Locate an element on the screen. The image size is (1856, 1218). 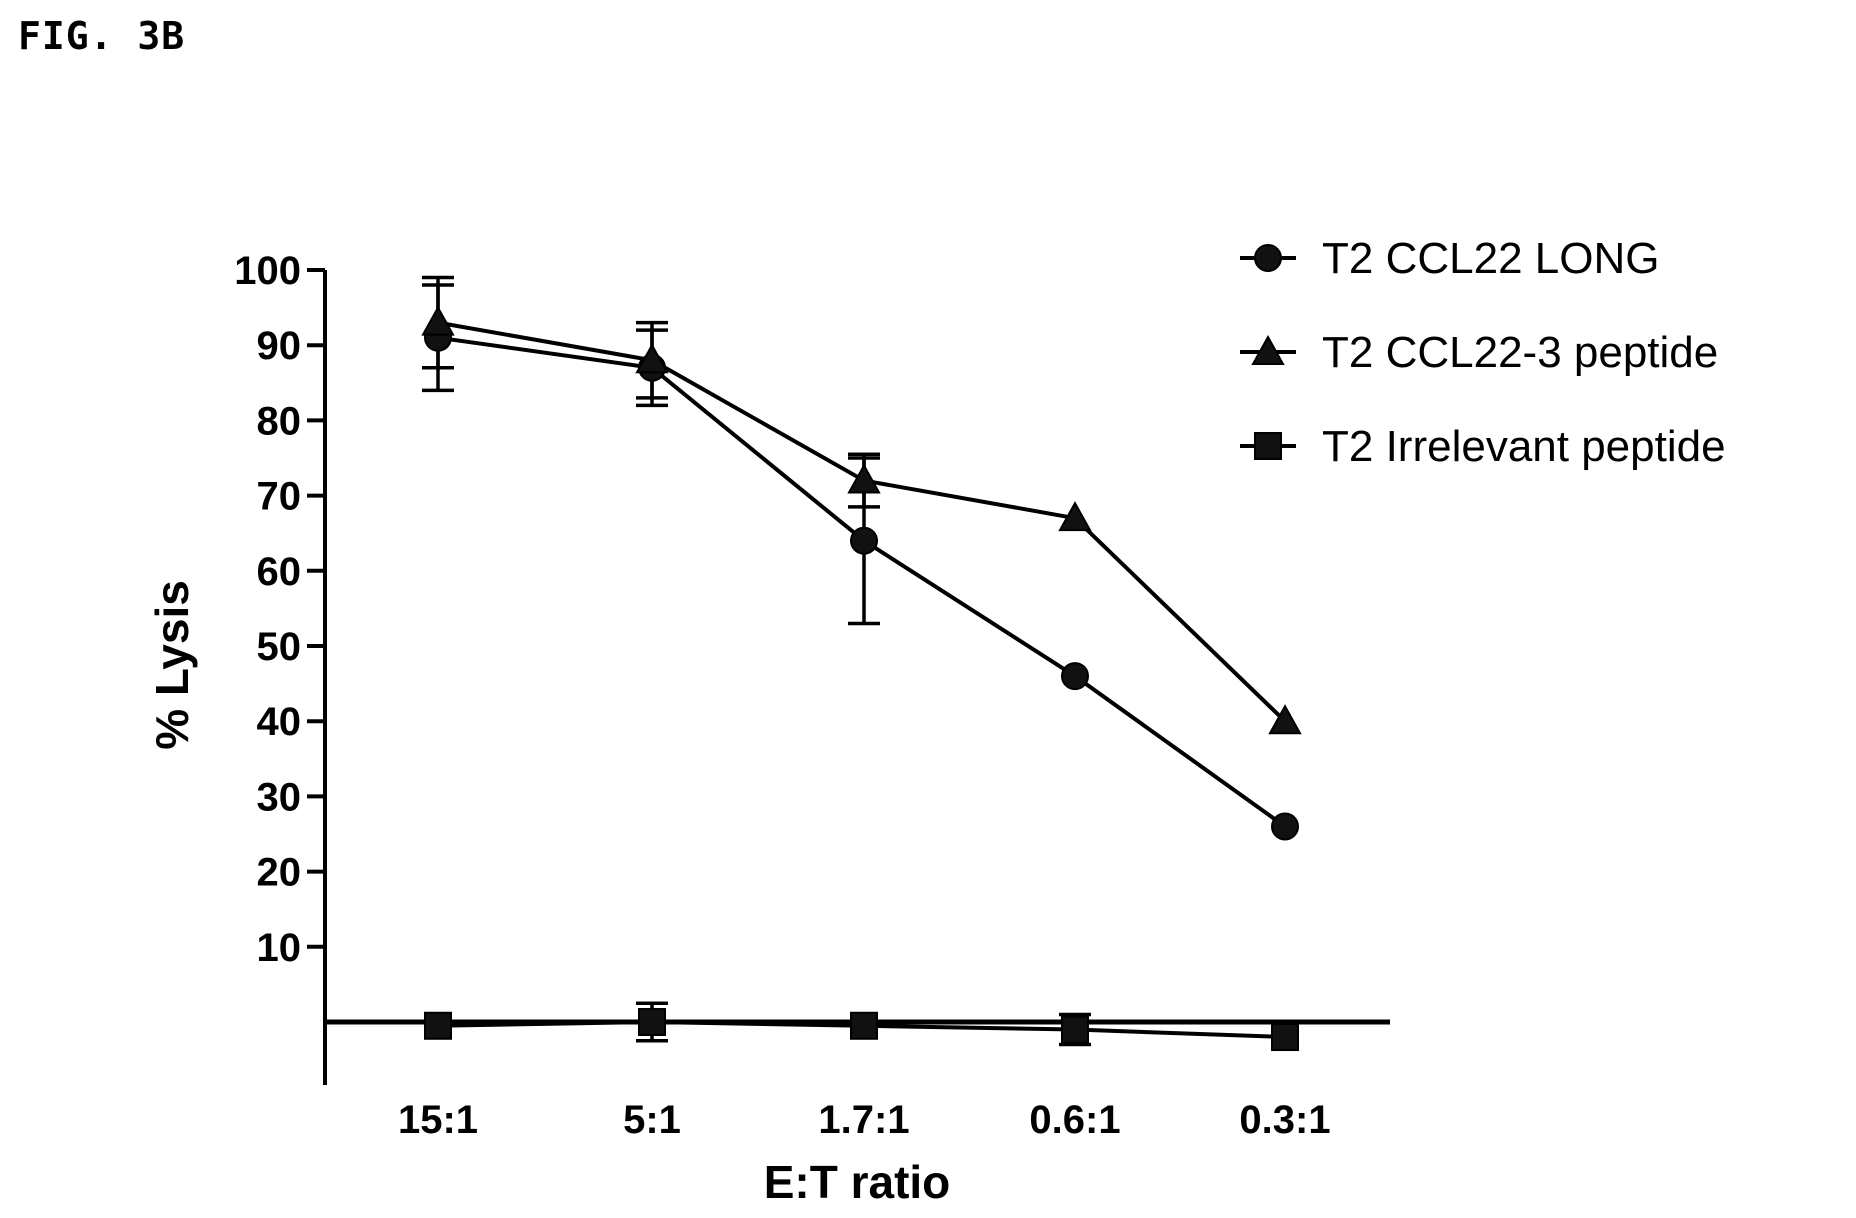
y-tick-label: 20 is located at coordinates (279, 873).